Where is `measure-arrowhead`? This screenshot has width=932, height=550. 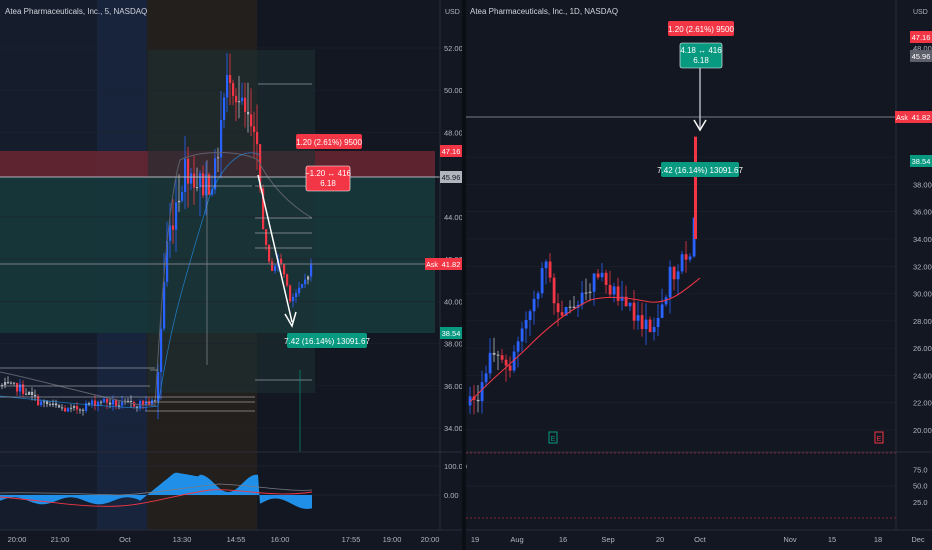
measure-arrowhead is located at coordinates (290, 319).